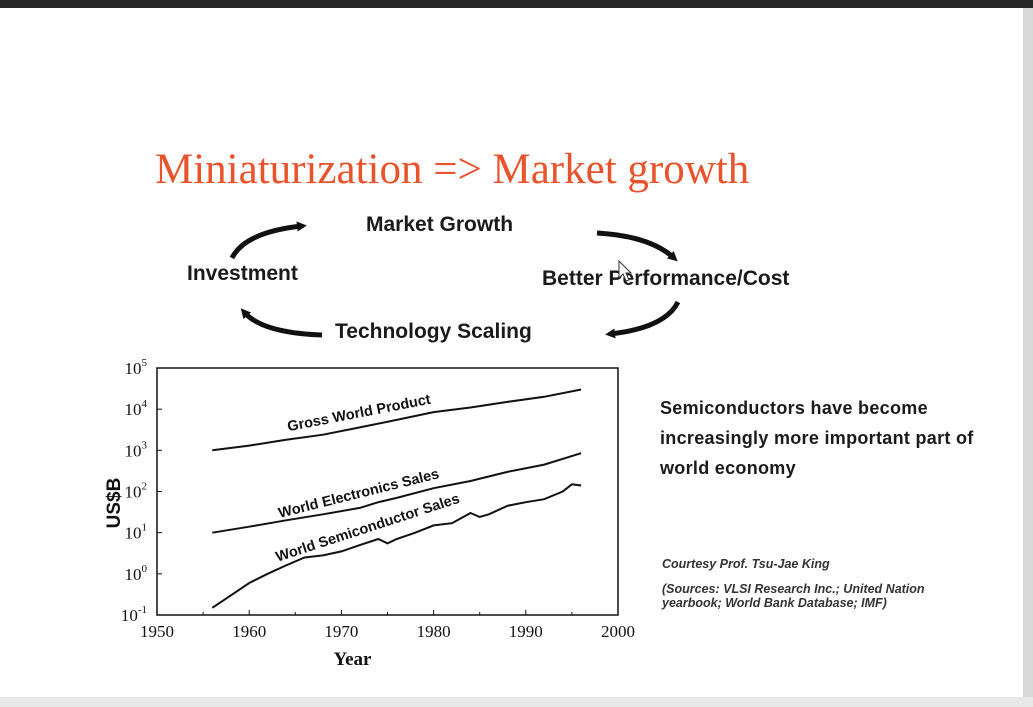  What do you see at coordinates (136, 532) in the screenshot?
I see `y-tick-label: 10¹` at bounding box center [136, 532].